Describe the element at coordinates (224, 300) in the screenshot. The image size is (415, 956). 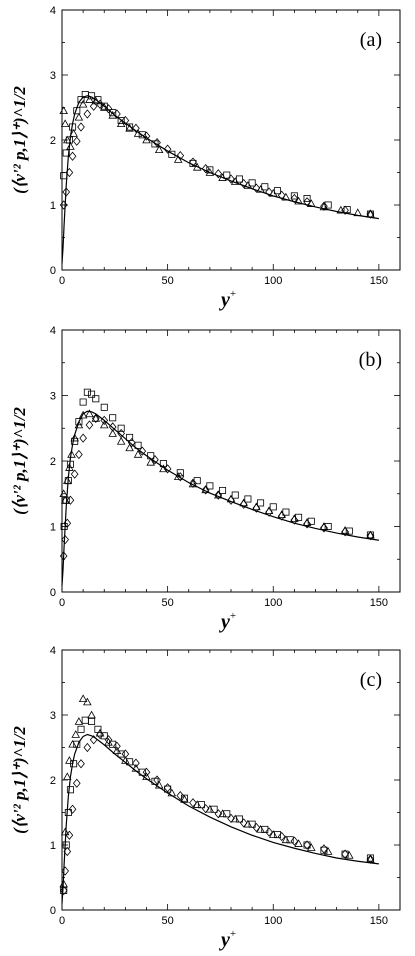
I see `x-axis-title-main: y` at that location.